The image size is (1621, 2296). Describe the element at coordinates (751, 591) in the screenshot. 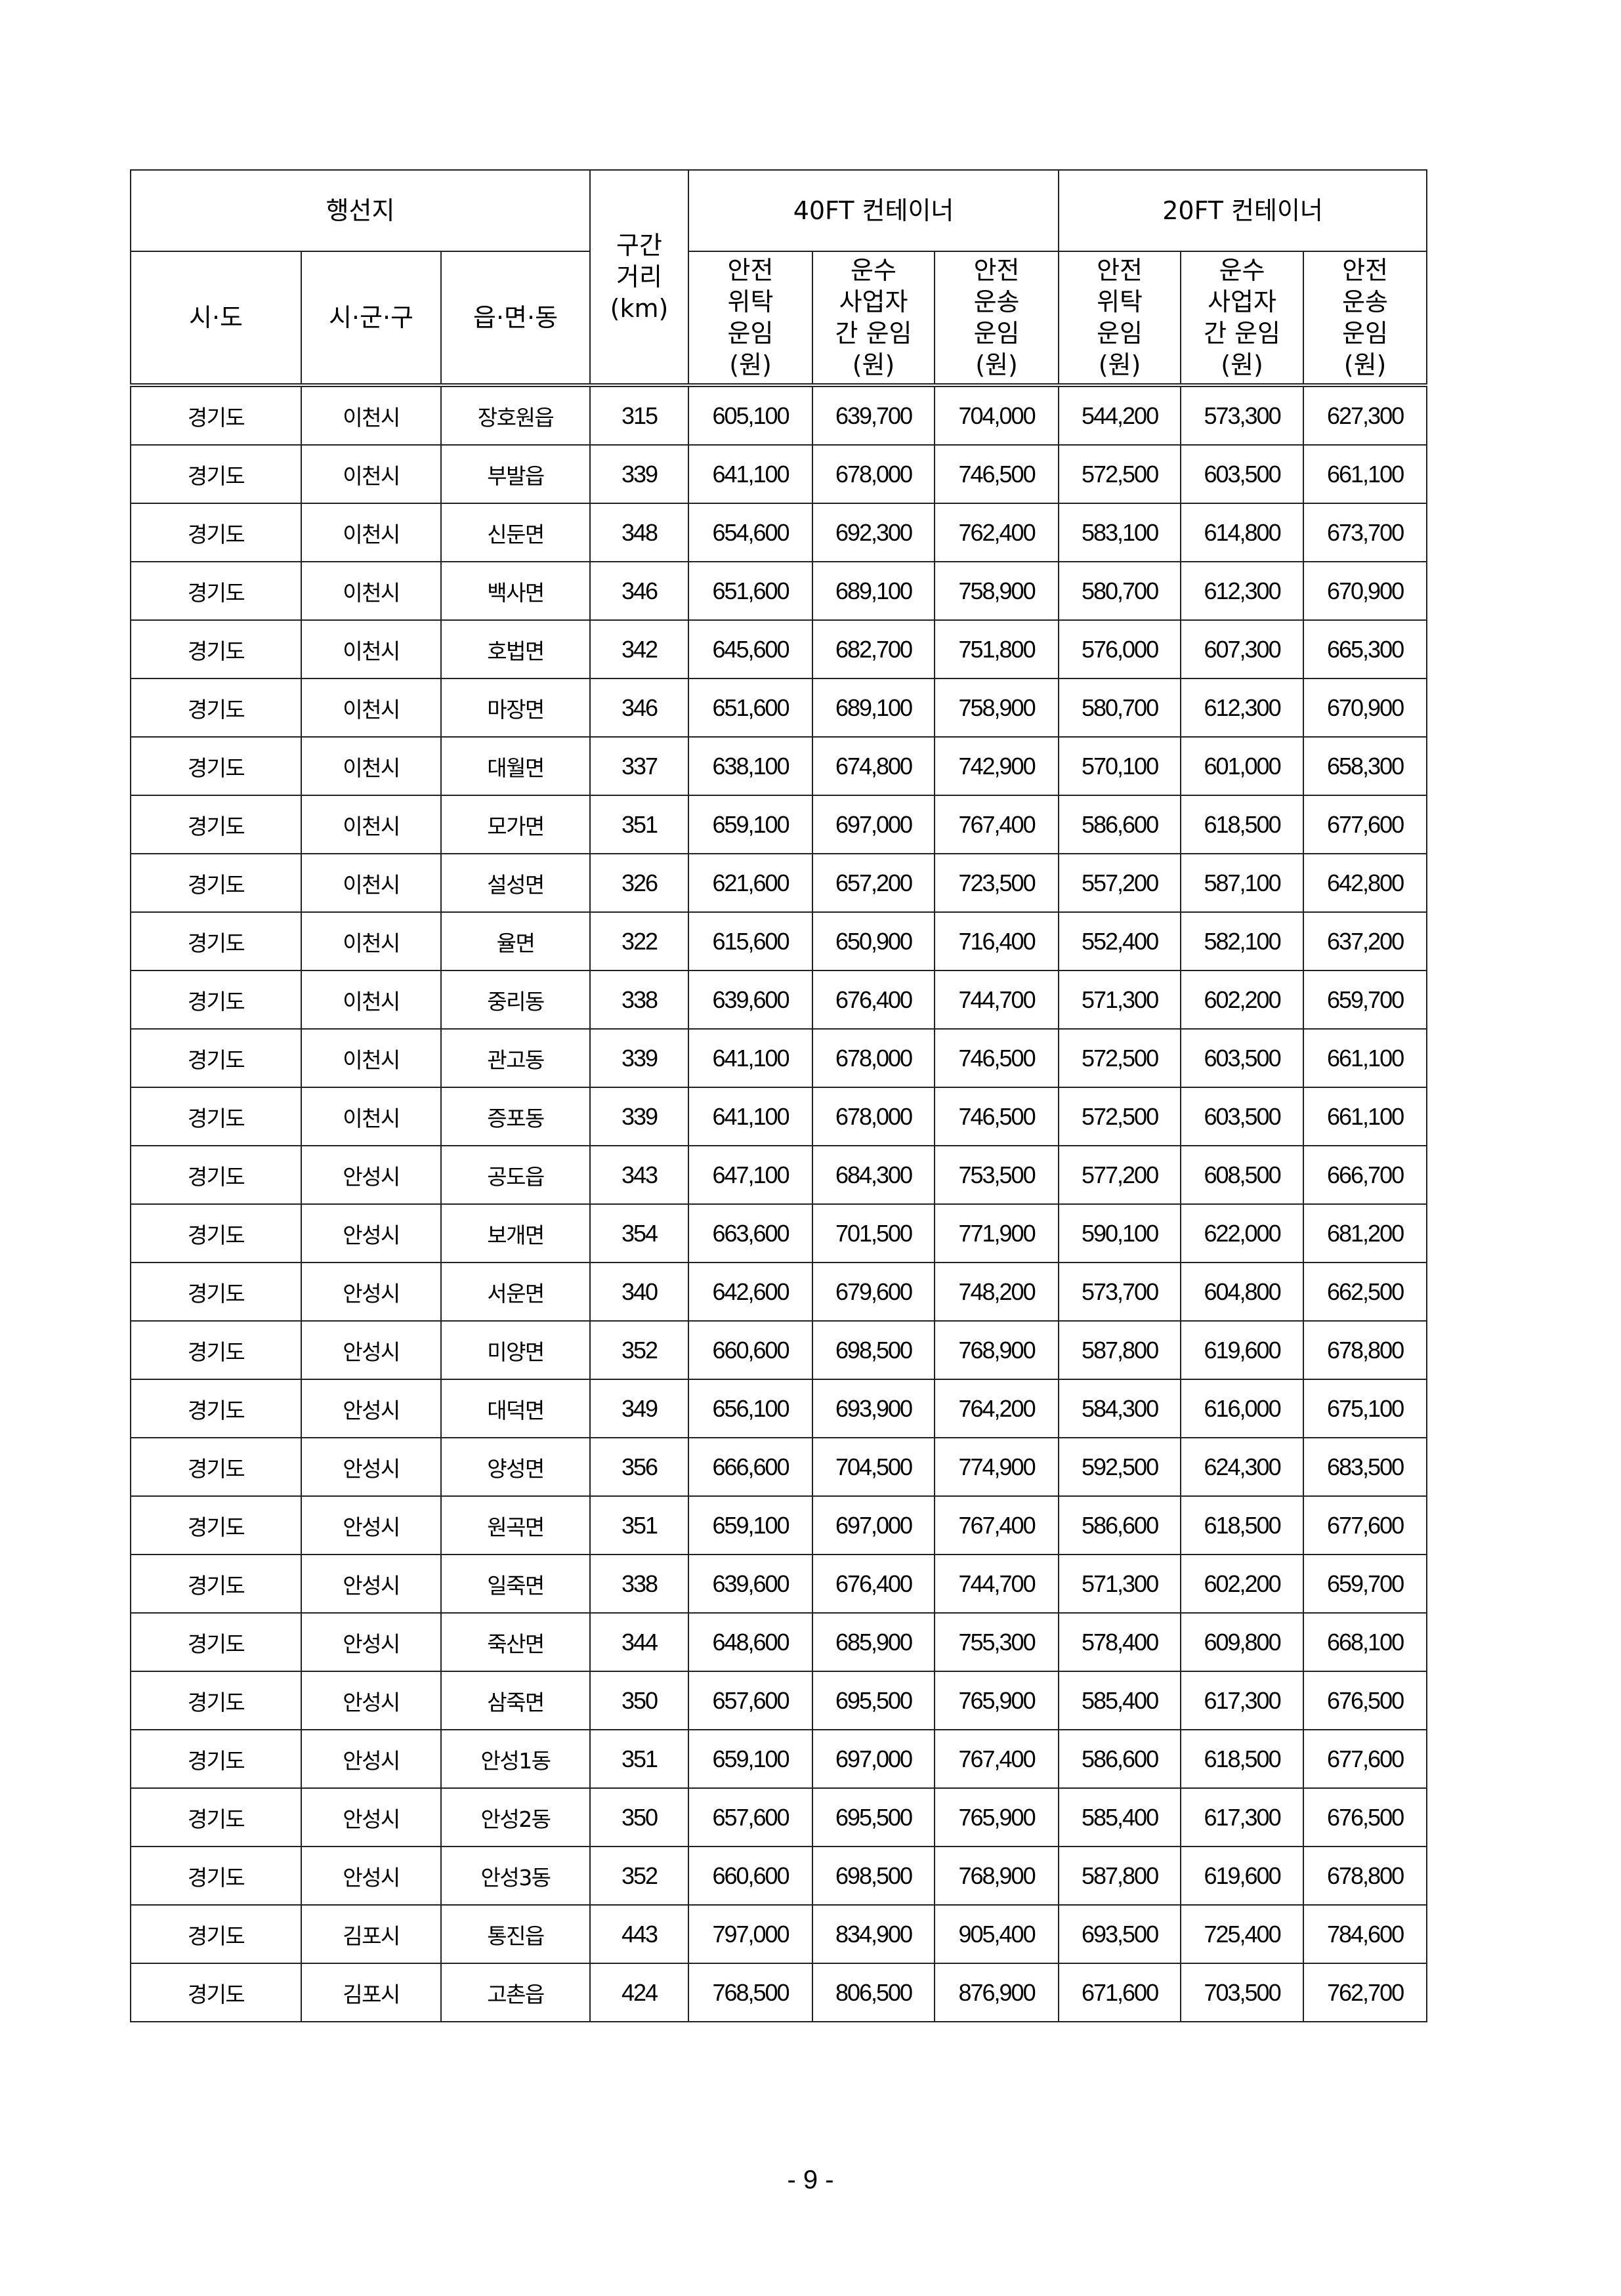

I see `cell-40ft-safety-consign: 651,600` at that location.